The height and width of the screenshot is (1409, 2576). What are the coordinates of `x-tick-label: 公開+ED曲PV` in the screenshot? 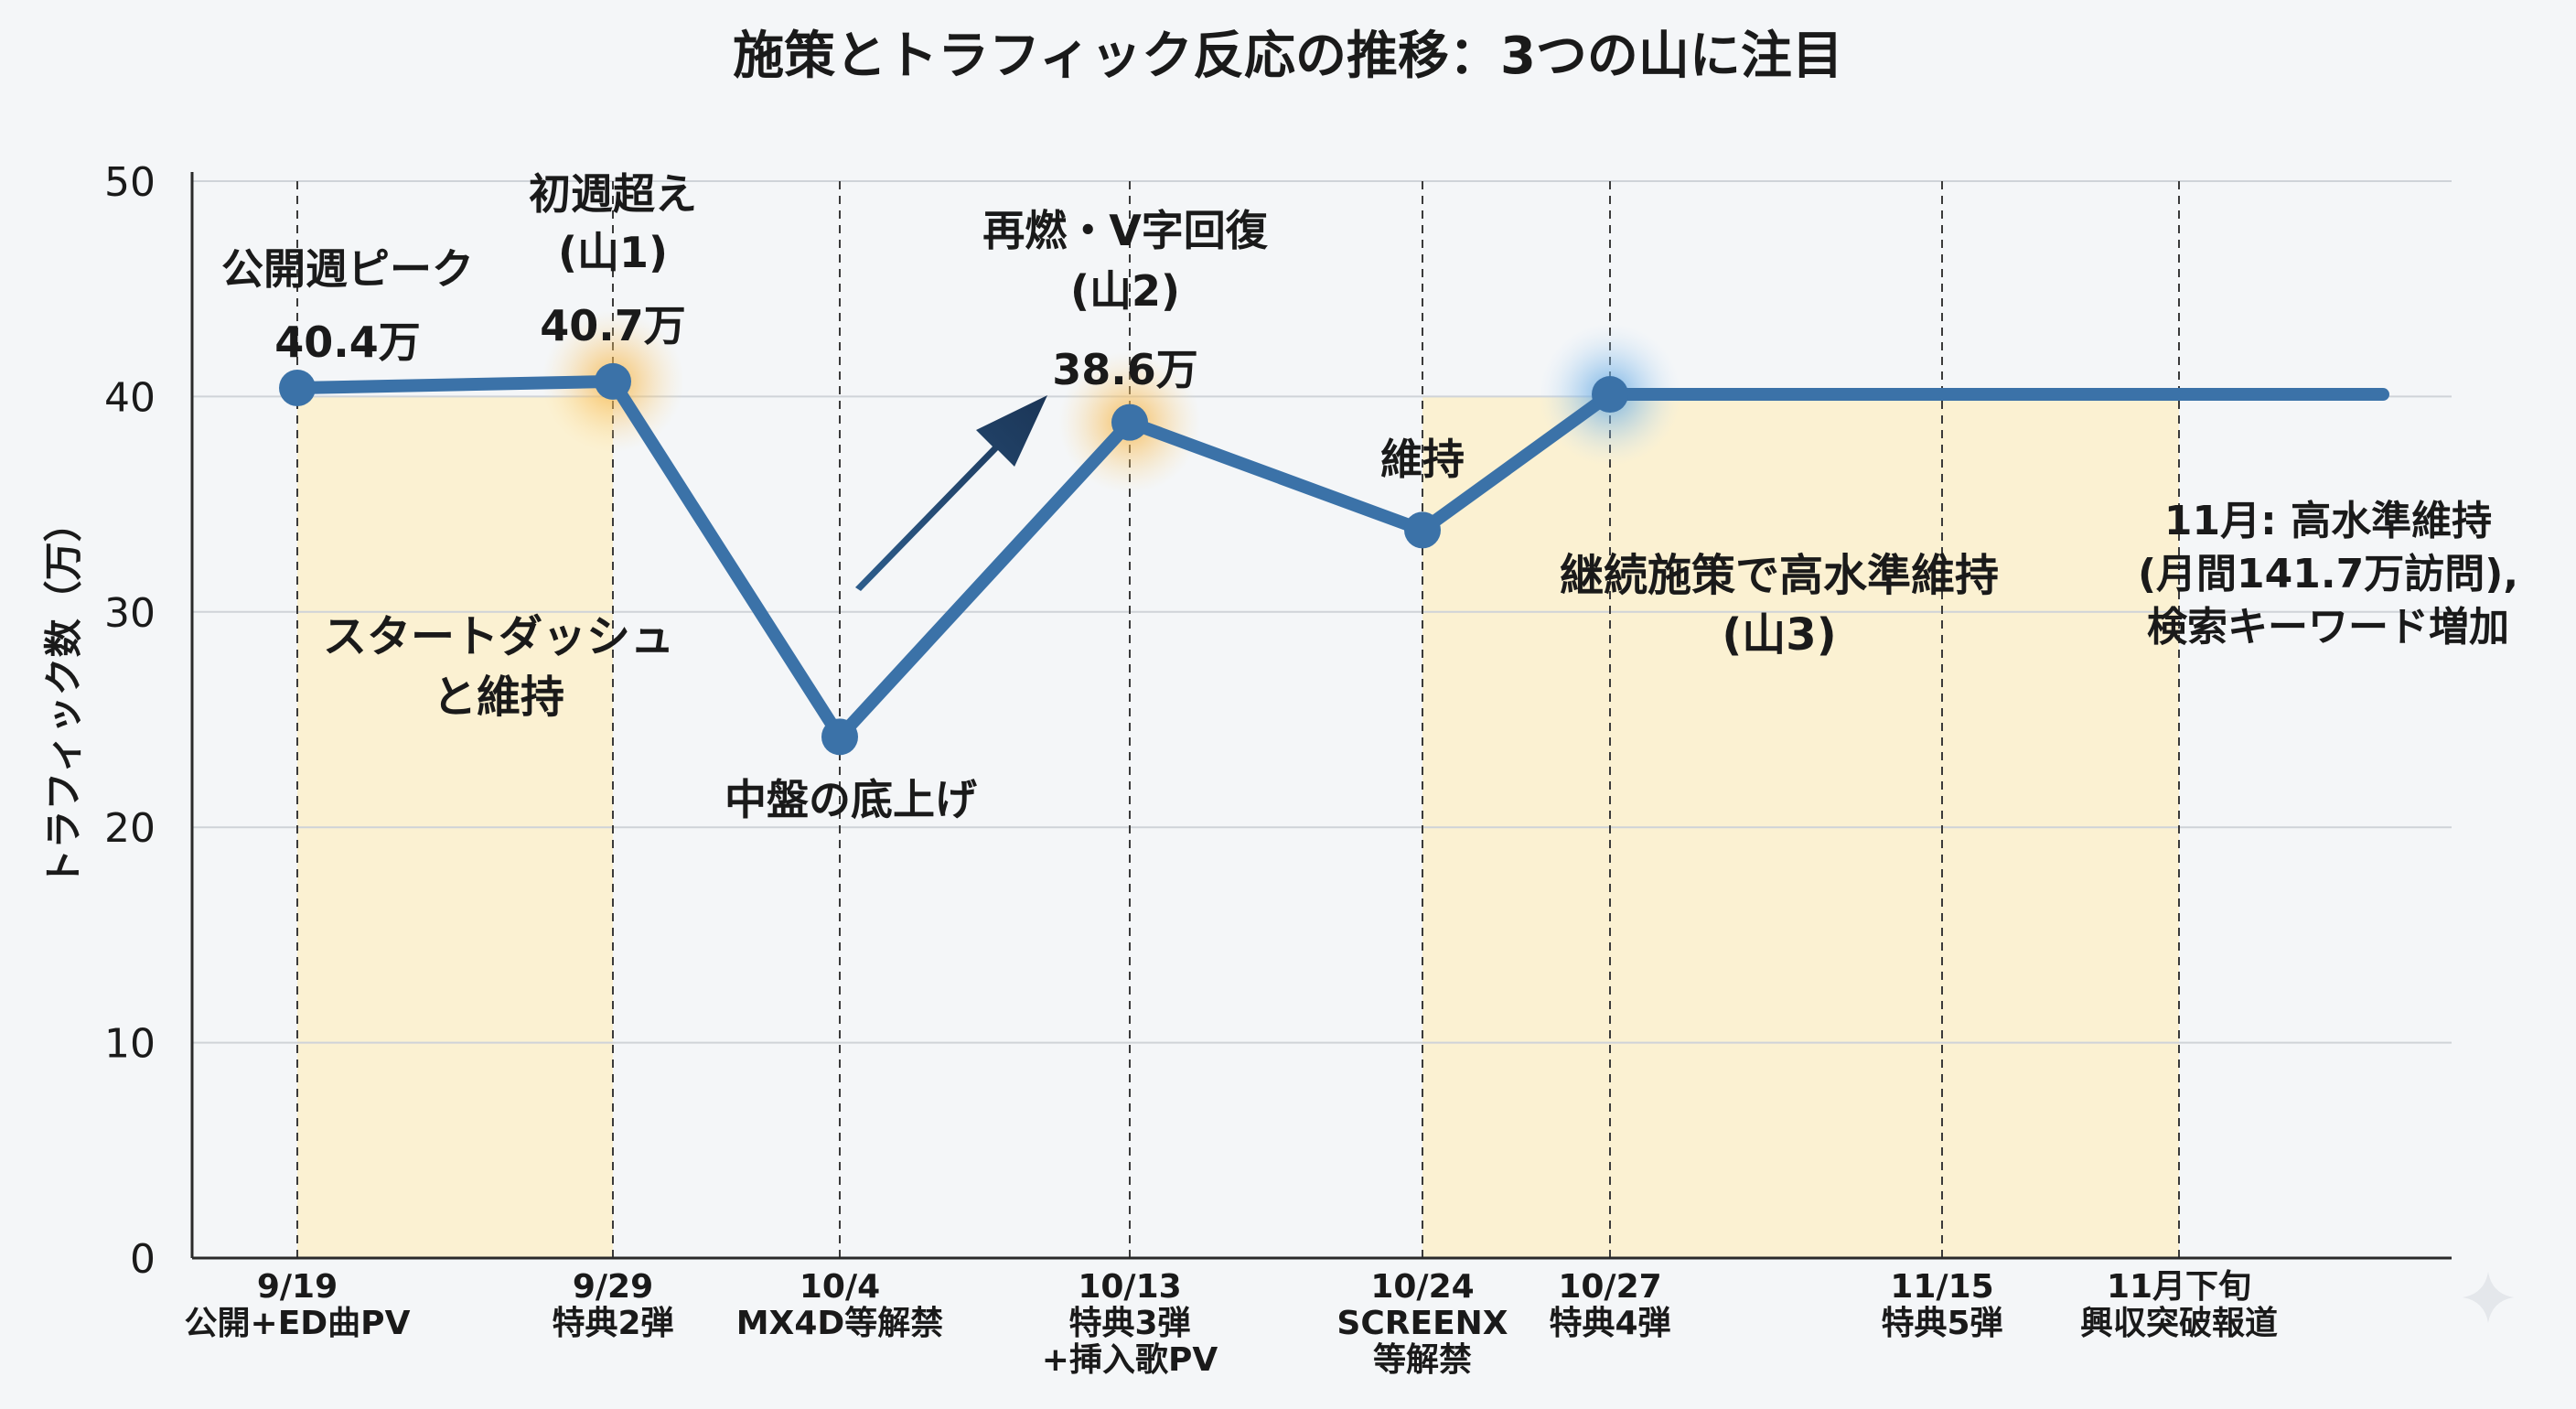 It's located at (298, 1323).